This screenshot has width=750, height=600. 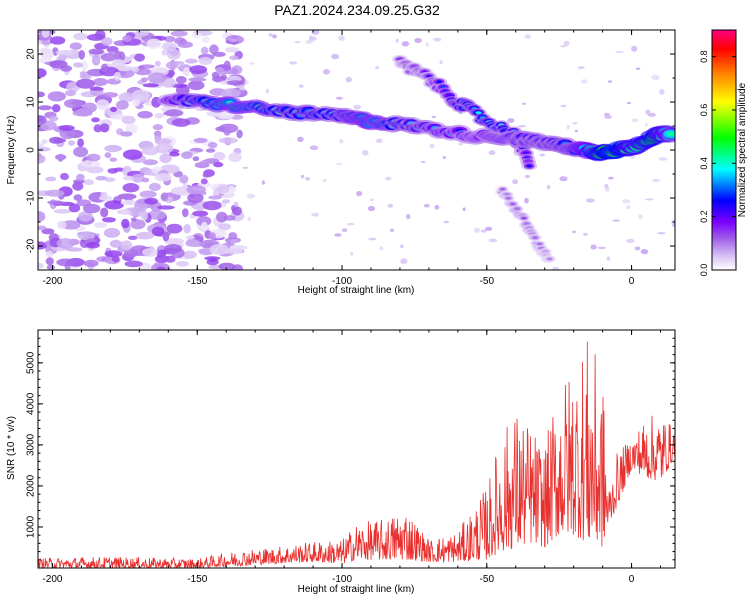 I want to click on spectrogram-x-label: Height of straight line (km), so click(x=356, y=290).